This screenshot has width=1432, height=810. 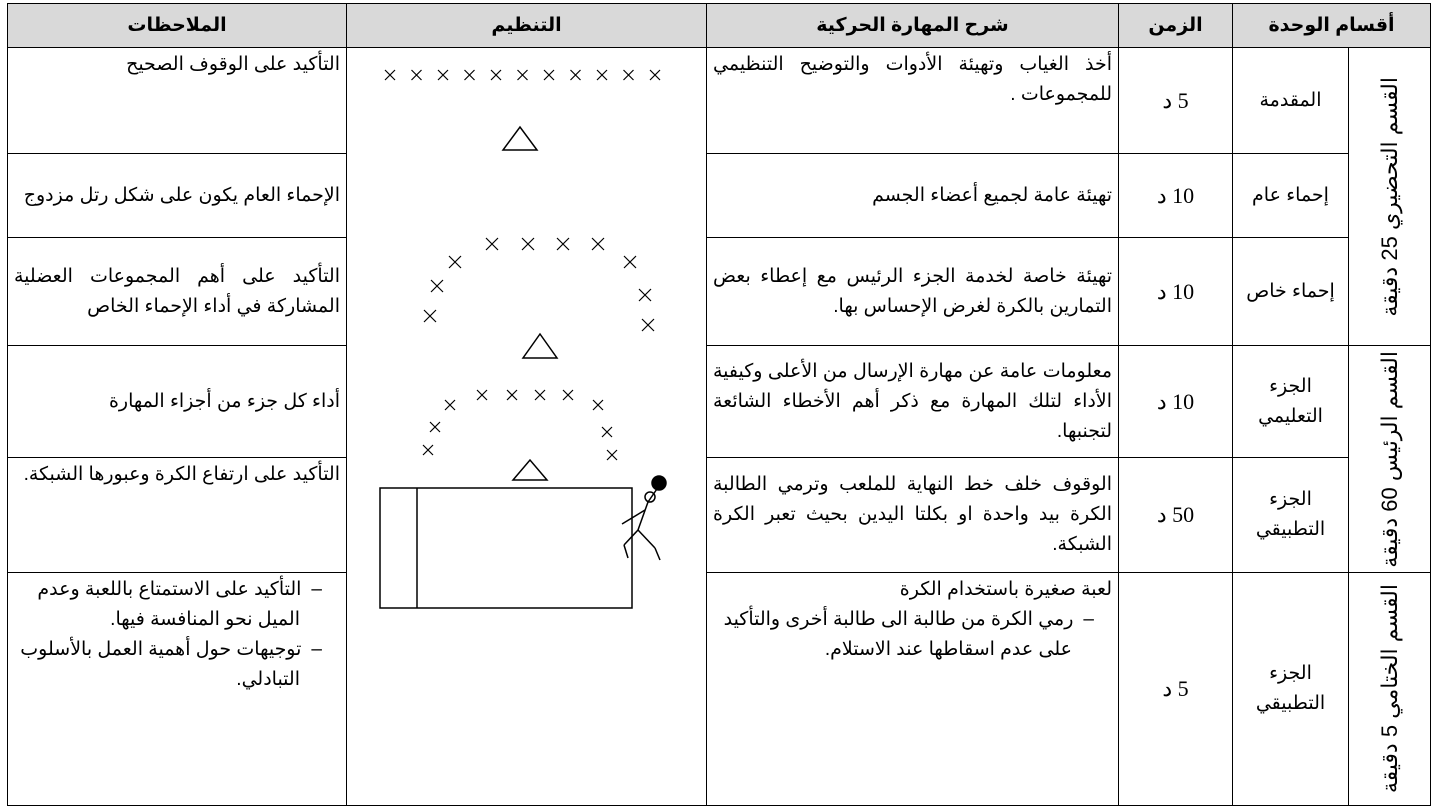 I want to click on header: أقسام الوحدة, so click(x=1331, y=25).